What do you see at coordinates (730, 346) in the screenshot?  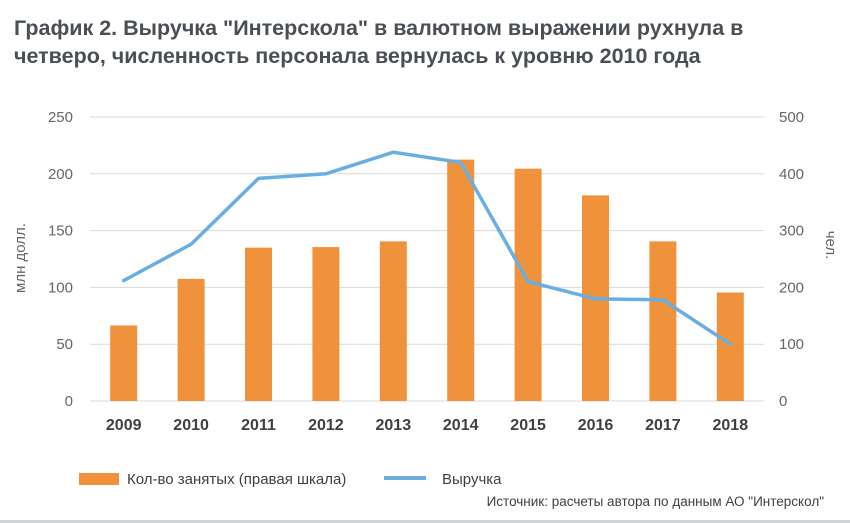 I see `bar-2018` at bounding box center [730, 346].